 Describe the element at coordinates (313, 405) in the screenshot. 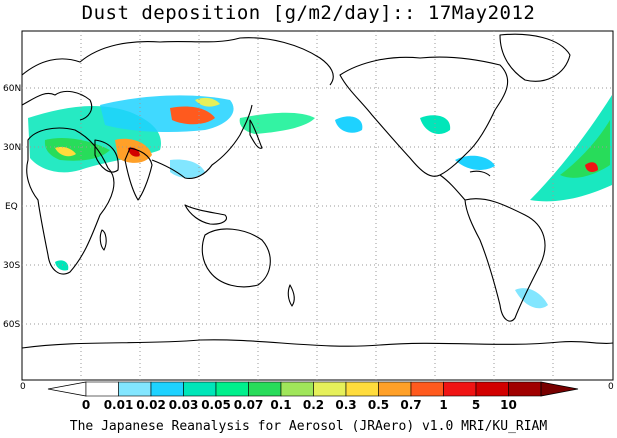

I see `colorbar-tick-label: 0.2` at that location.